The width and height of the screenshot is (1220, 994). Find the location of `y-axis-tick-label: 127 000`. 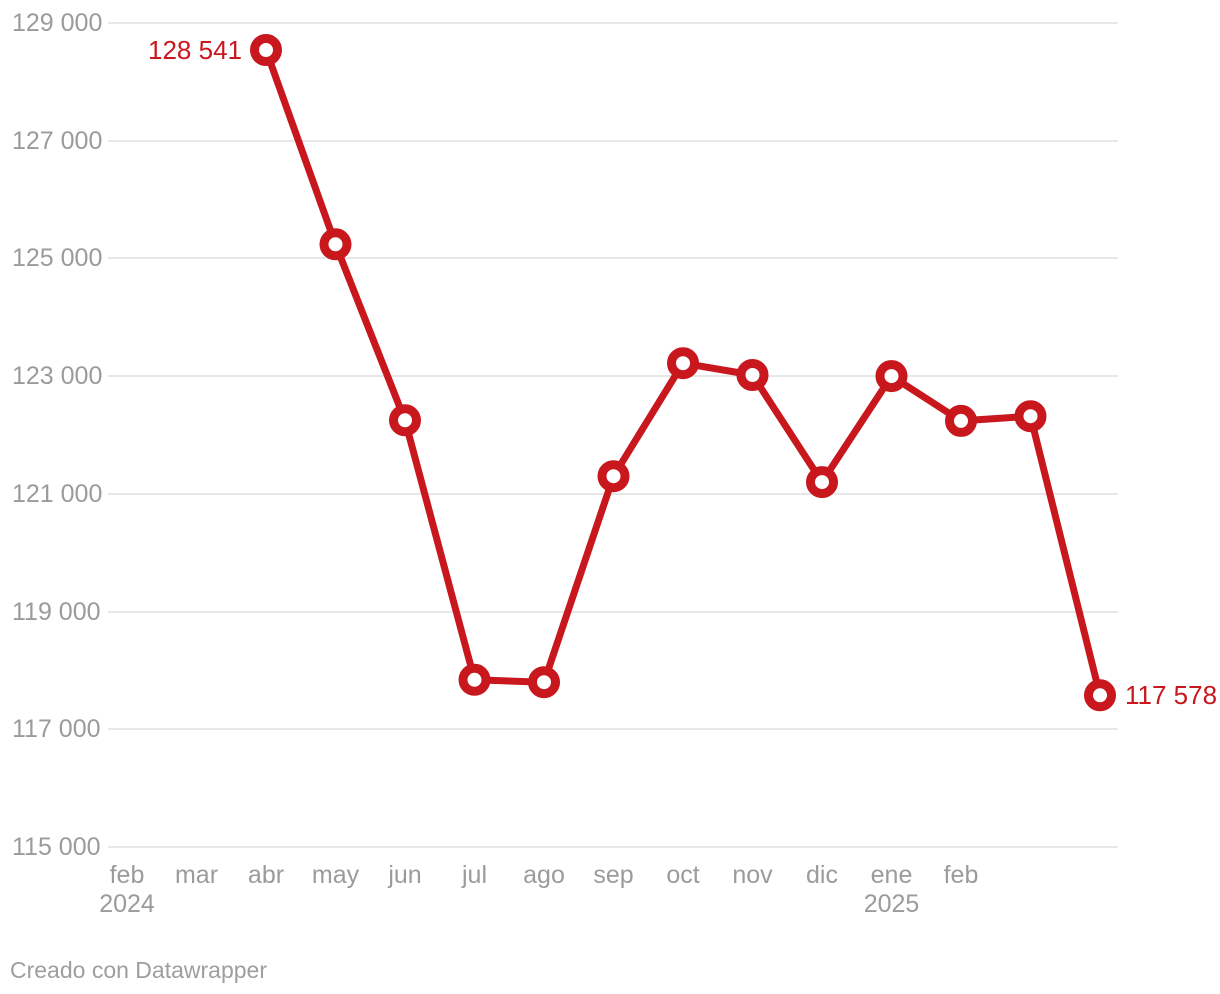

y-axis-tick-label: 127 000 is located at coordinates (57, 141).